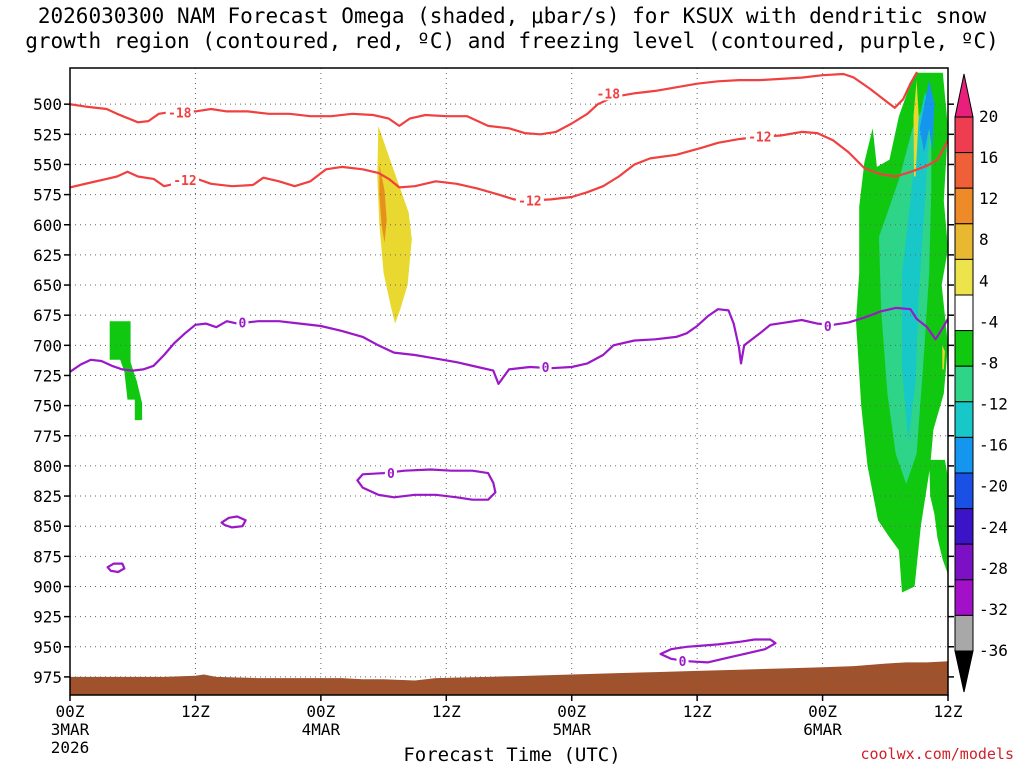 This screenshot has width=1024, height=768. I want to click on y-tick-label: 650, so click(47, 285).